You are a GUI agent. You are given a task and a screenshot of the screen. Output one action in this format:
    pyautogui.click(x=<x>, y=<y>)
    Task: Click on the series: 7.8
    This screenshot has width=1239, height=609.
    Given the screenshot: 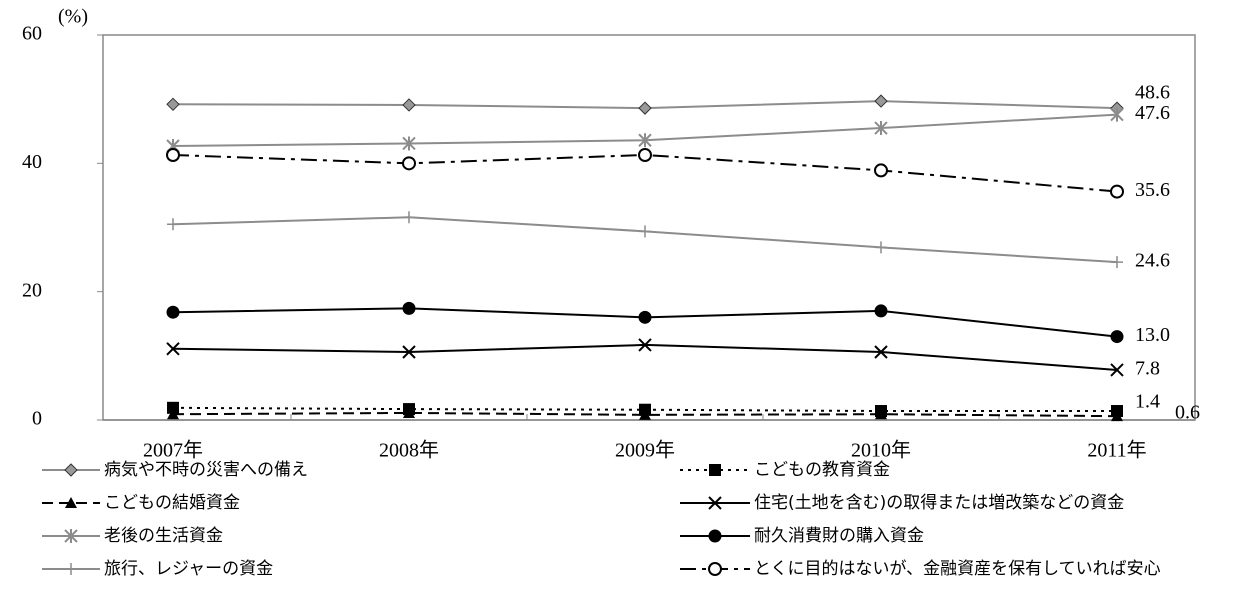 What is the action you would take?
    pyautogui.click(x=663, y=359)
    